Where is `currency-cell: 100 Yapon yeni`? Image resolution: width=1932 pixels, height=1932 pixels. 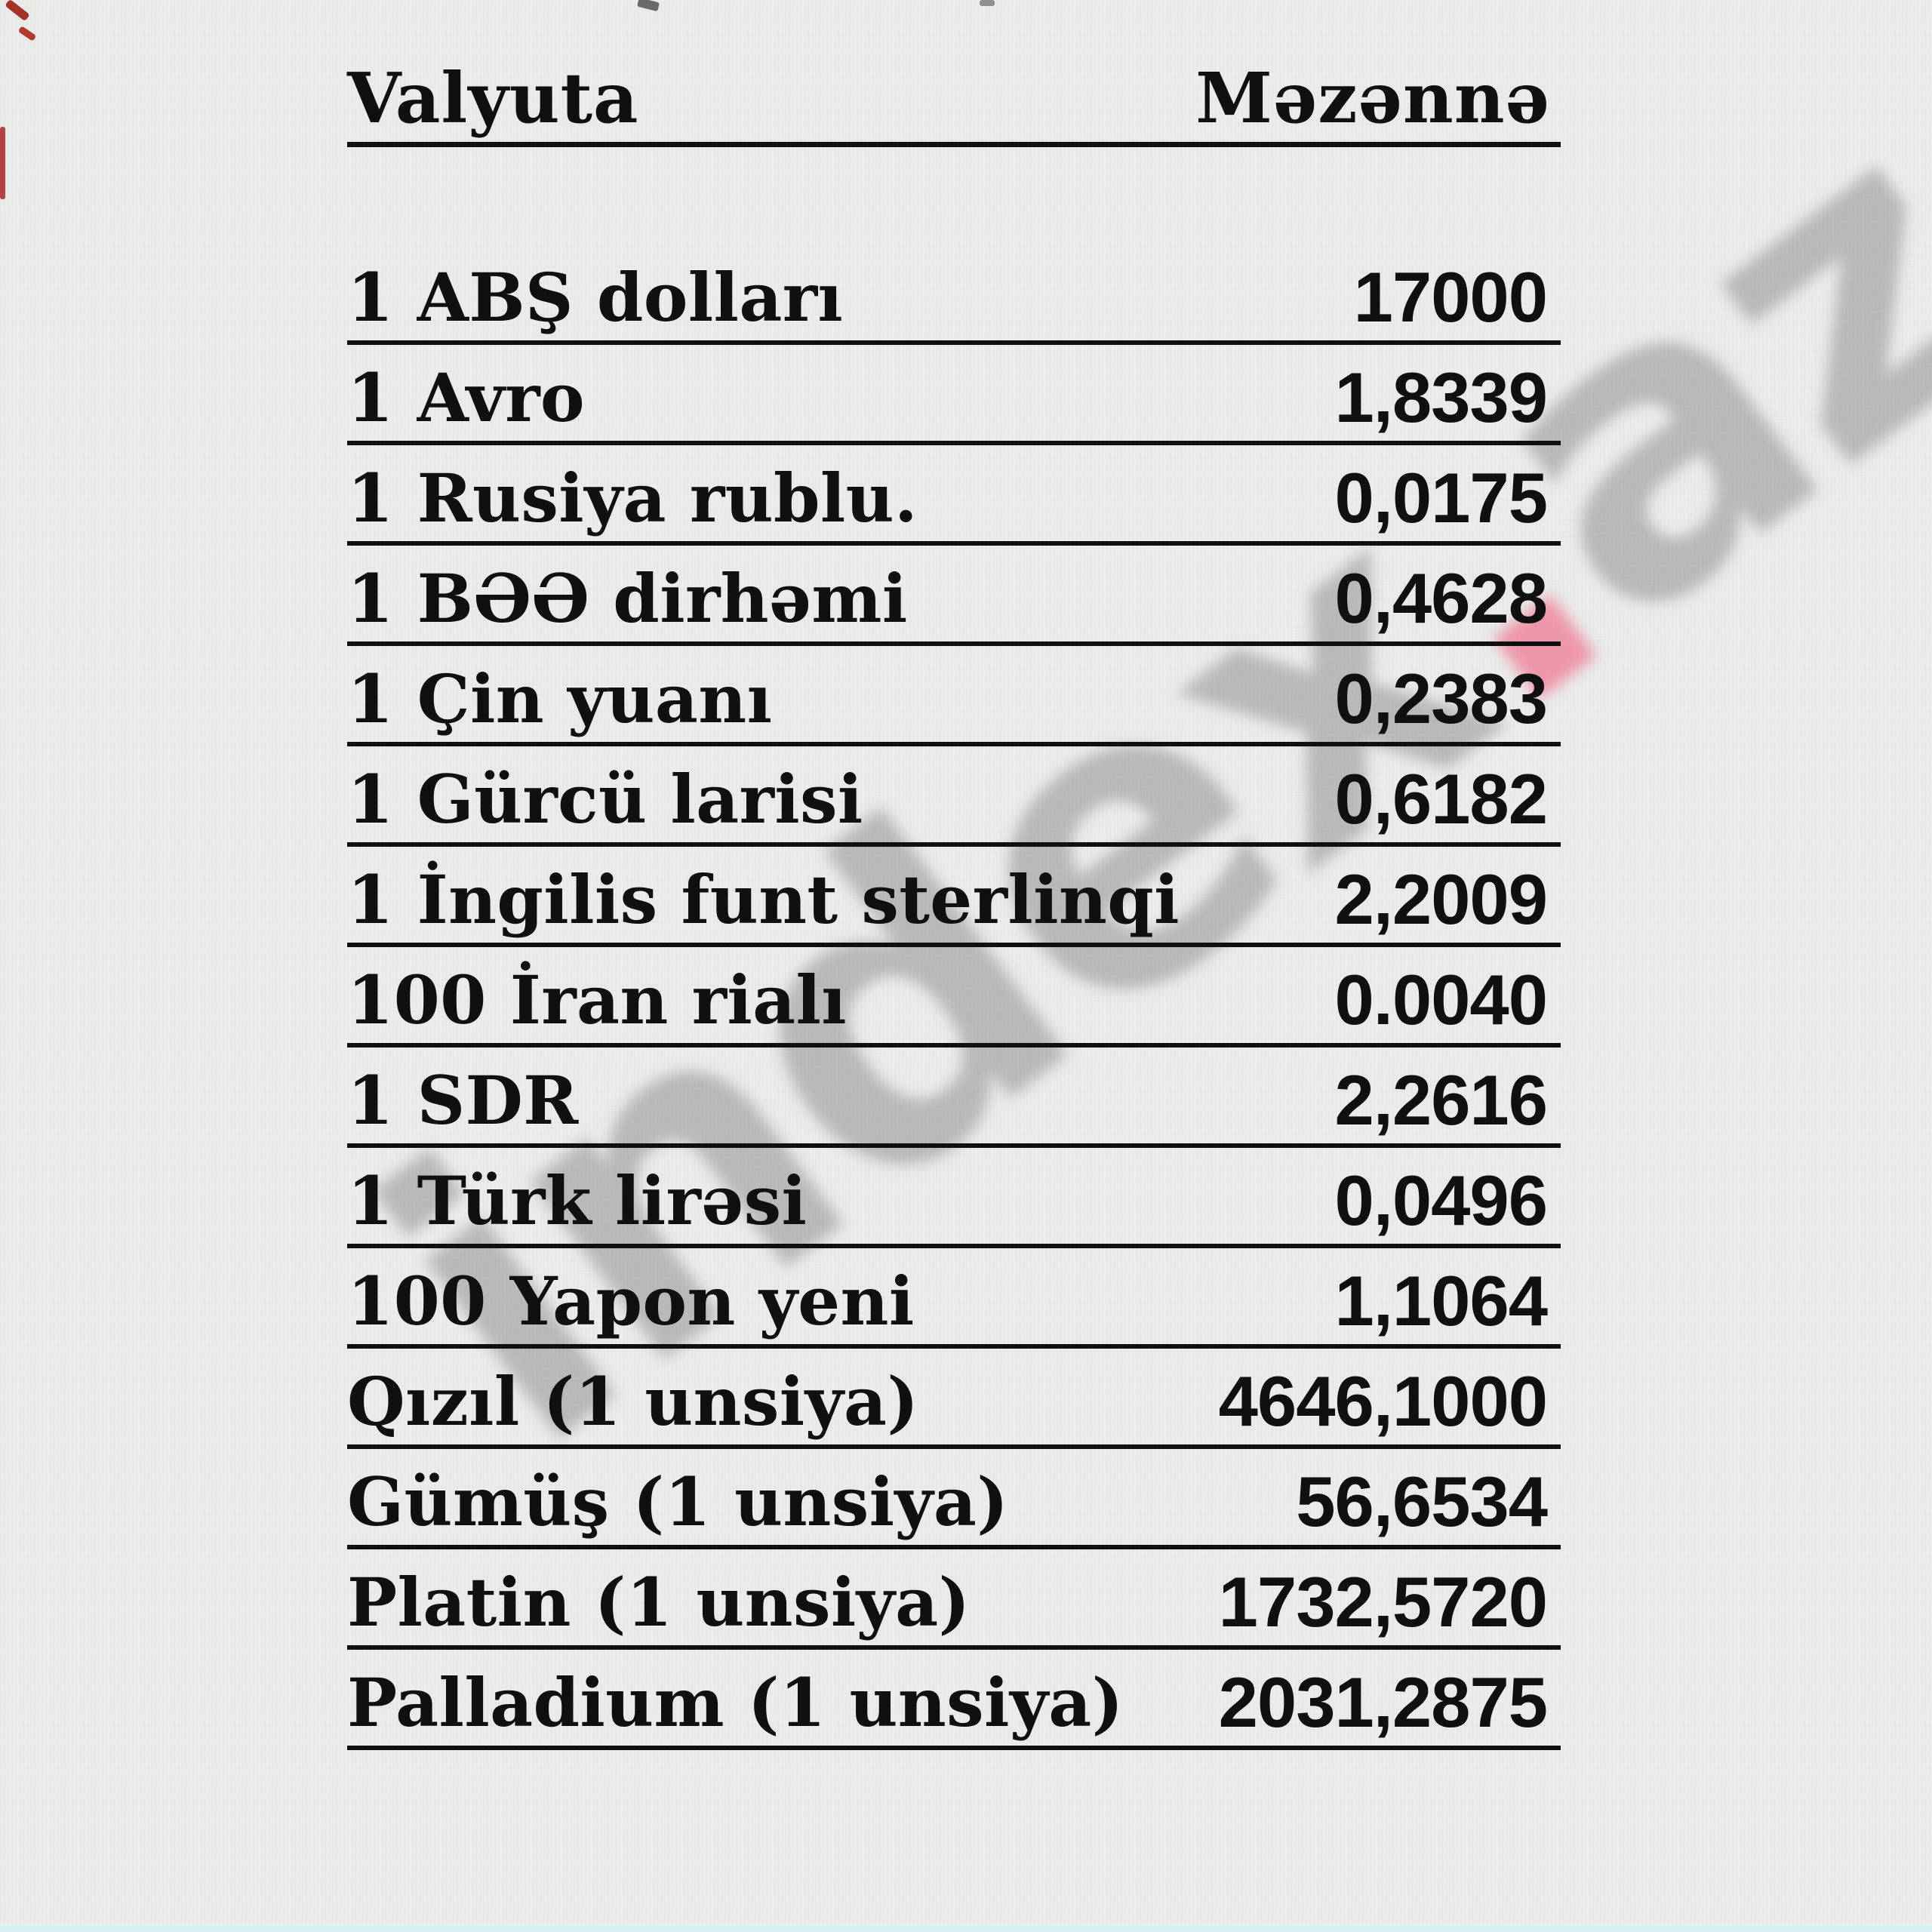 currency-cell: 100 Yapon yeni is located at coordinates (631, 1301).